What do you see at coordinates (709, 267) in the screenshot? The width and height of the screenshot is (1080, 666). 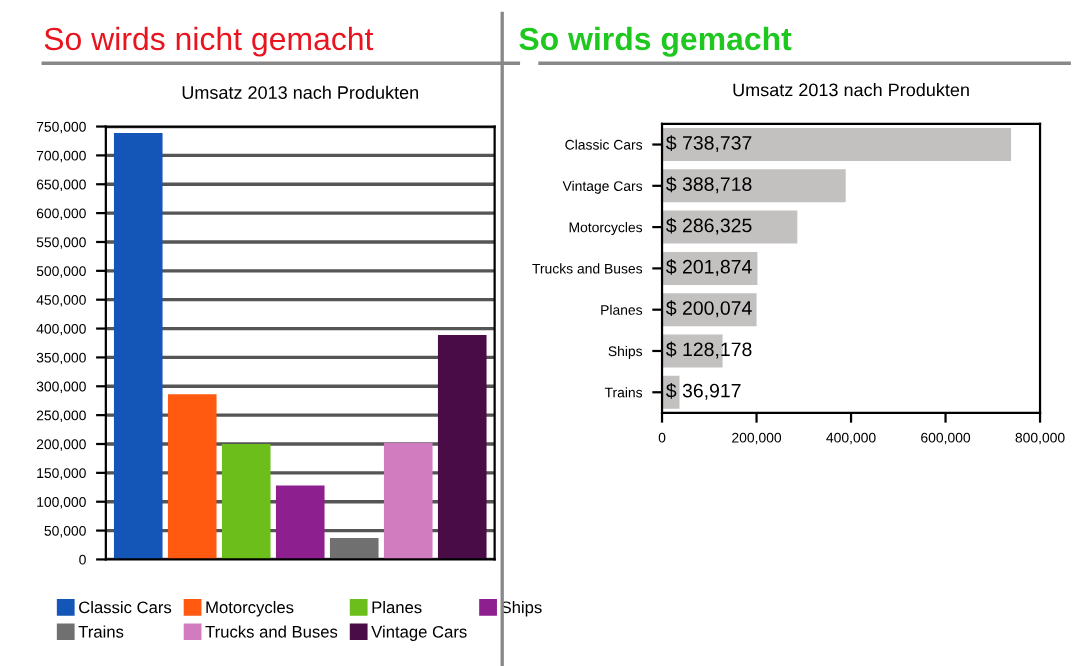 I see `data-label: $ 201,874` at bounding box center [709, 267].